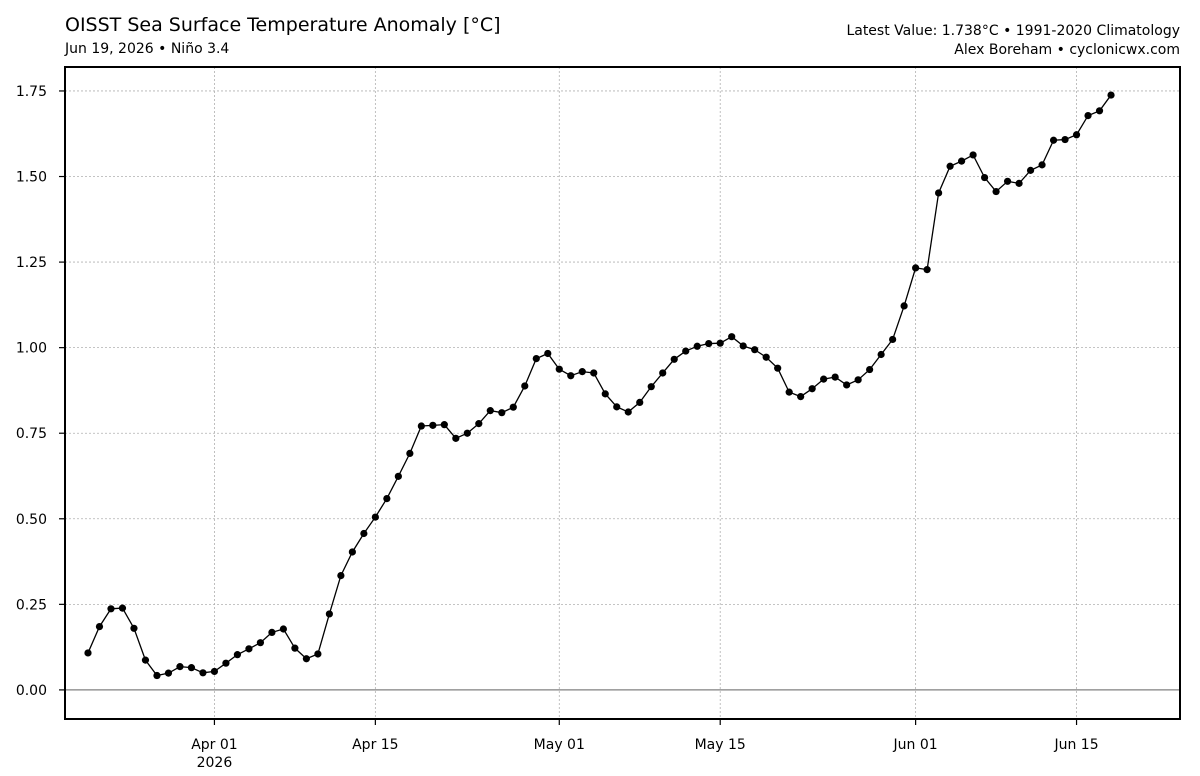  Describe the element at coordinates (31, 434) in the screenshot. I see `y-tick-label: 0.75` at that location.